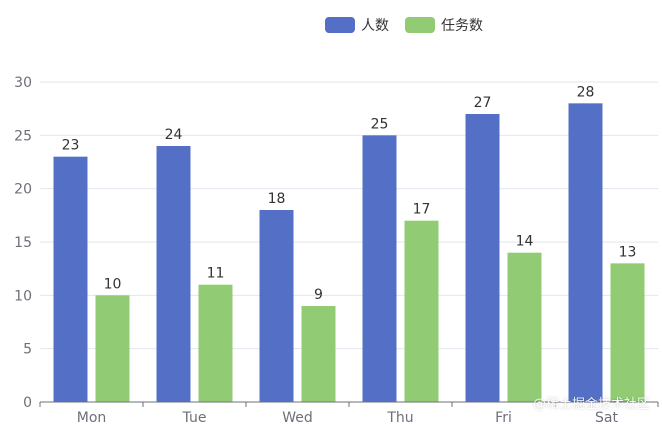 The image size is (662, 424). What do you see at coordinates (194, 417) in the screenshot?
I see `x-tick-label: Tue` at bounding box center [194, 417].